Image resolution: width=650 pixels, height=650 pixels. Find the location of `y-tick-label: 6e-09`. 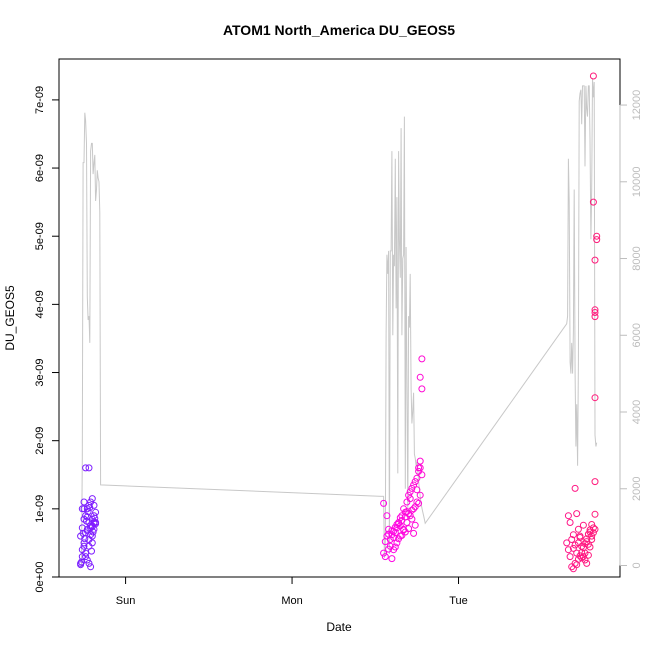

y-tick-label: 6e-09 is located at coordinates (40, 168).